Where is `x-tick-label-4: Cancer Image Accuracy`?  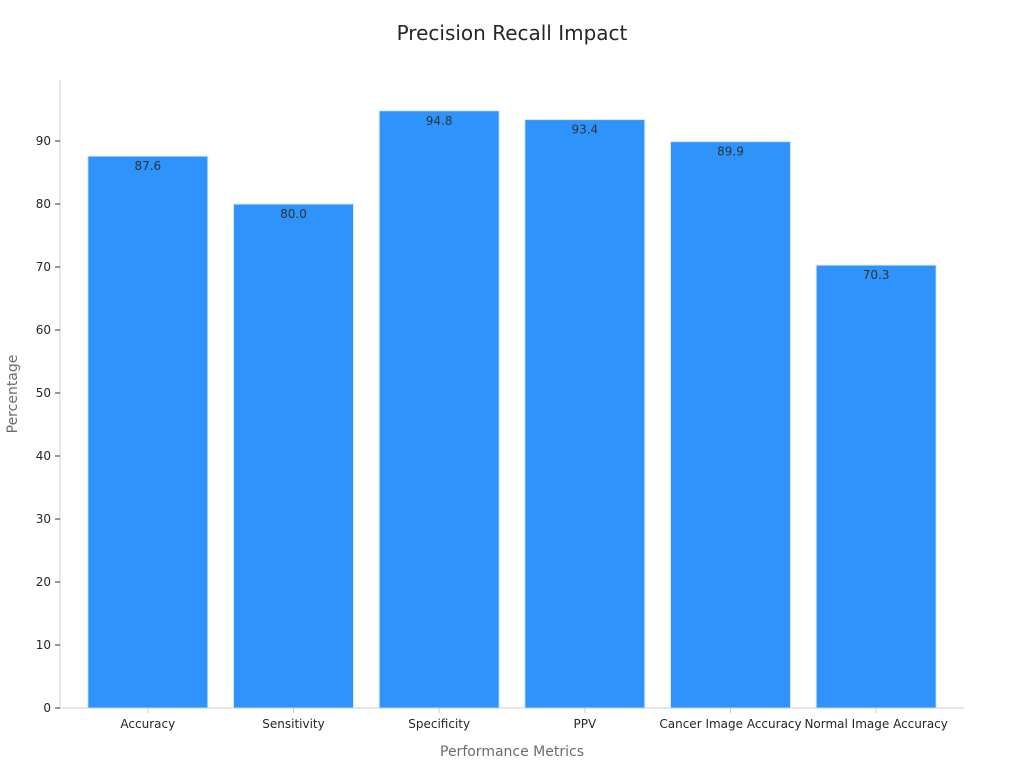 x-tick-label-4: Cancer Image Accuracy is located at coordinates (730, 724).